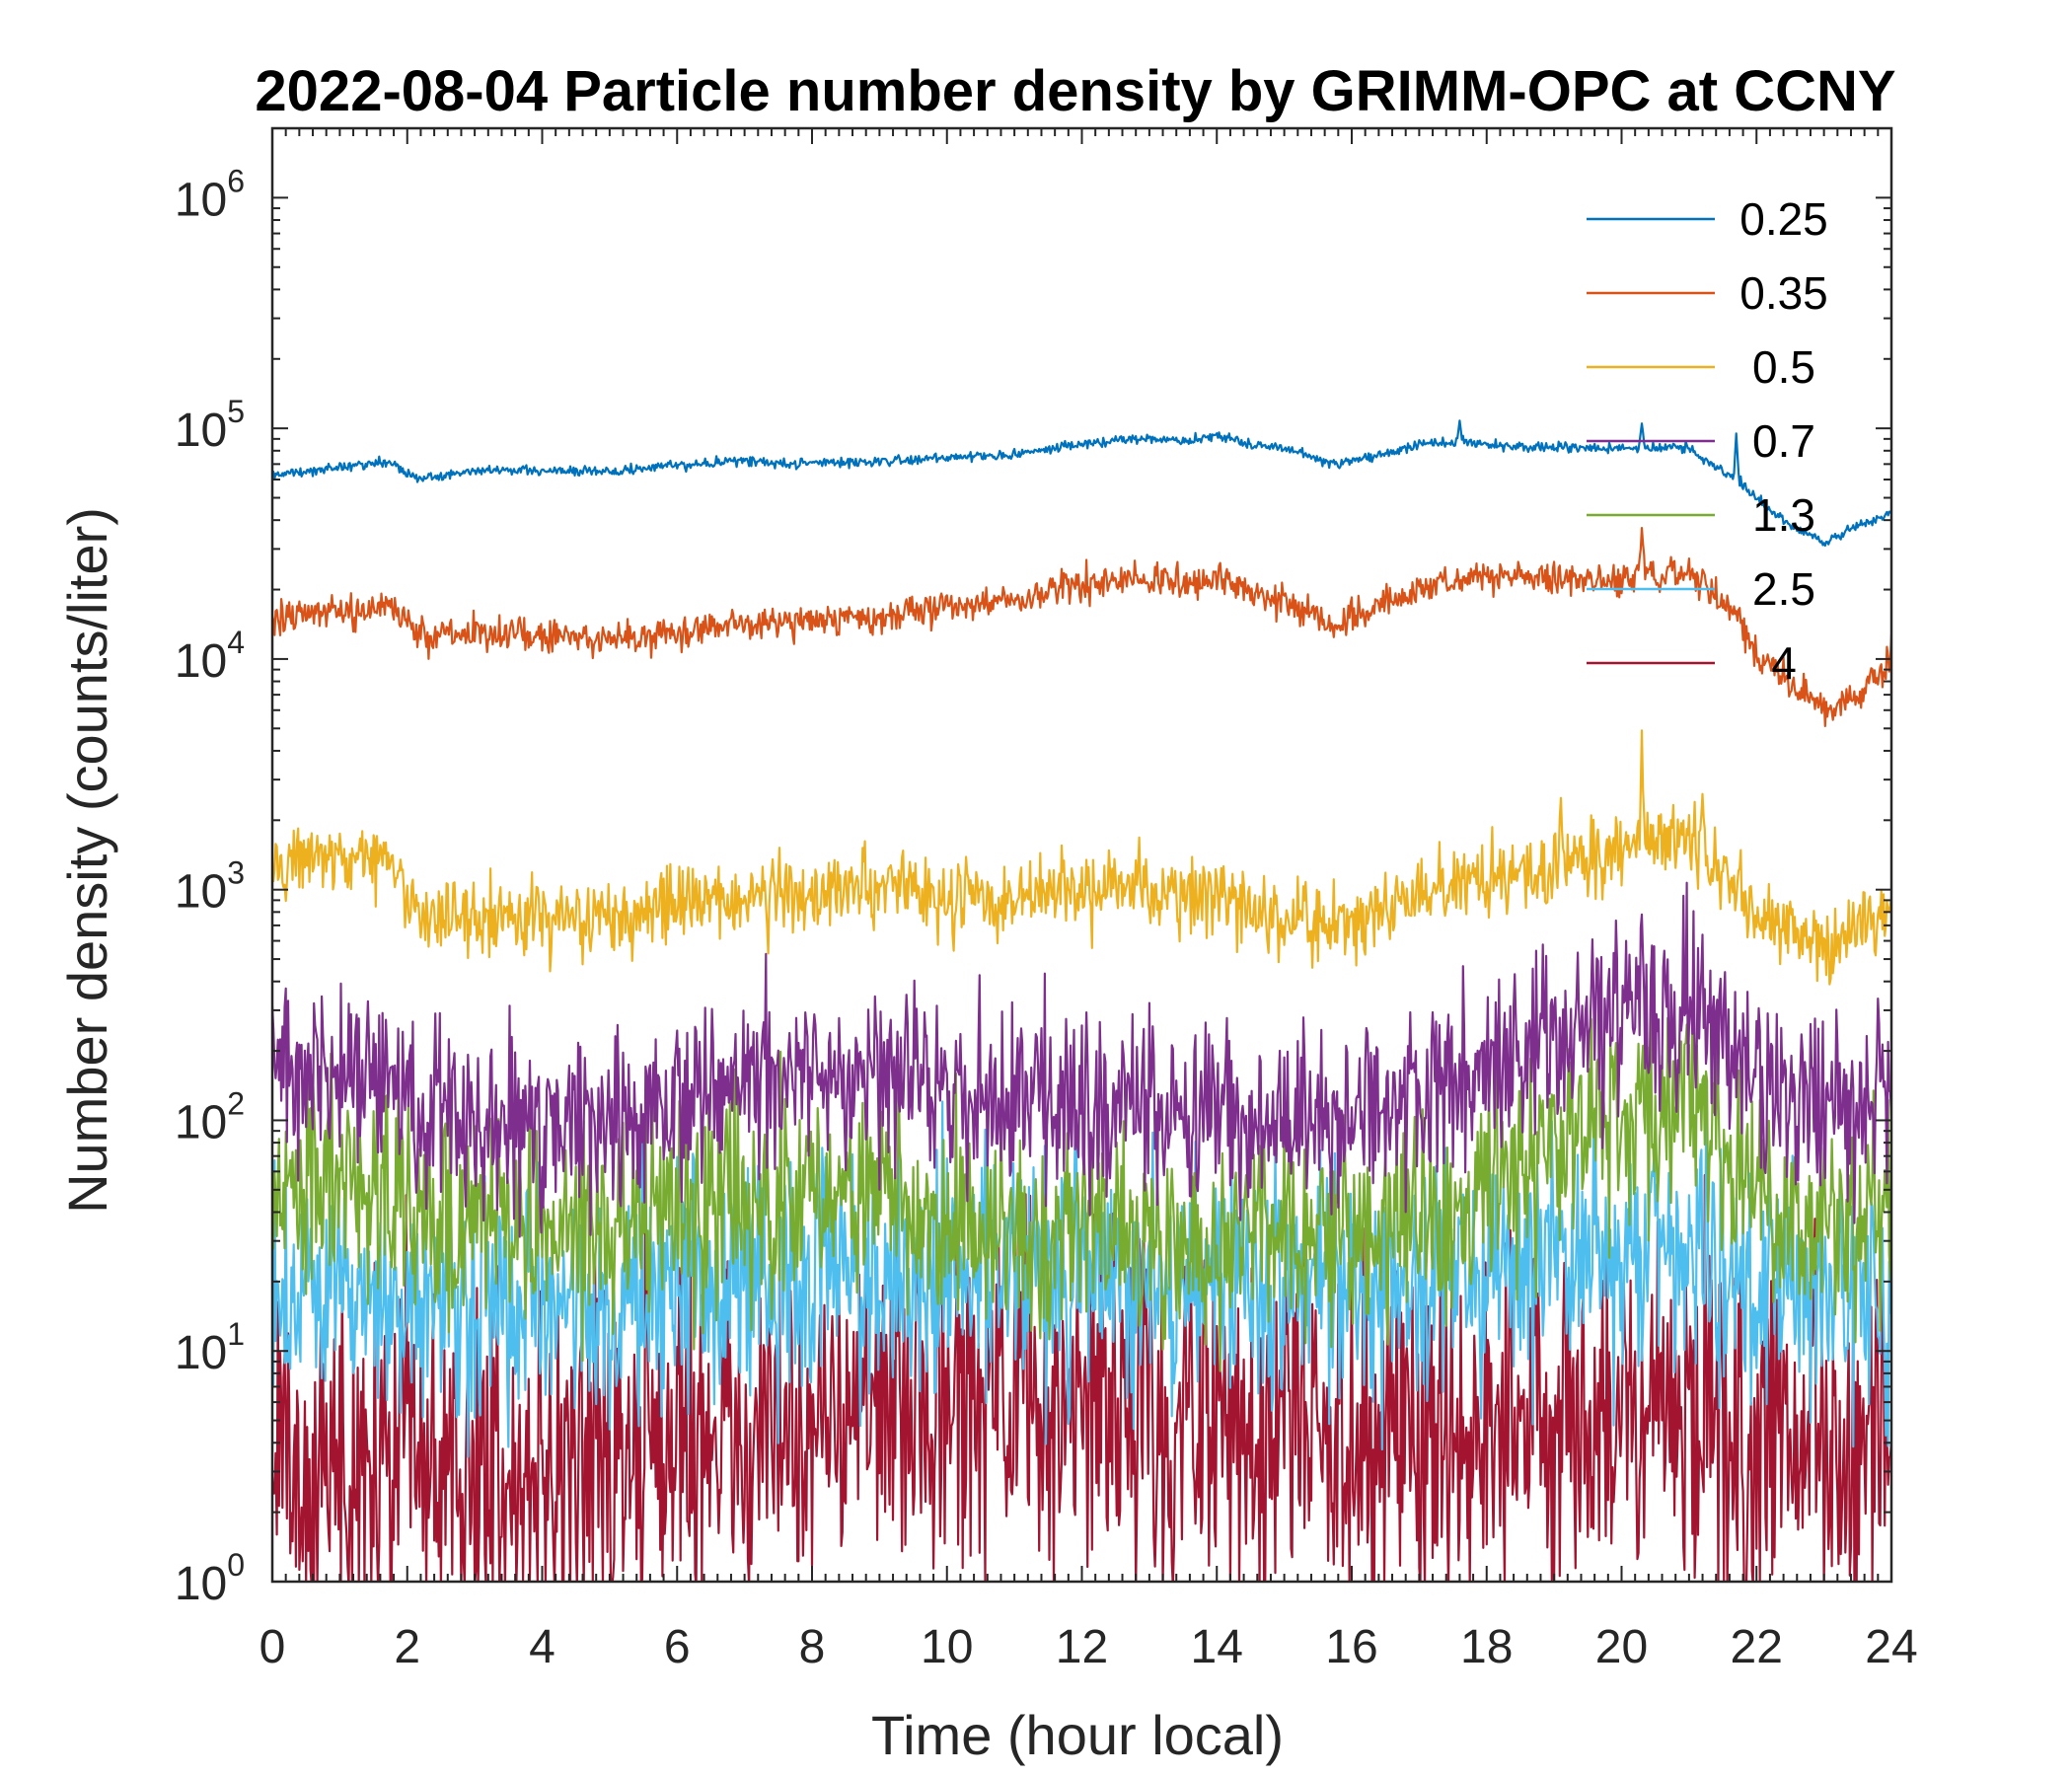 The height and width of the screenshot is (1776, 2072). Describe the element at coordinates (236, 1334) in the screenshot. I see `y-tick-exponent: 1` at that location.